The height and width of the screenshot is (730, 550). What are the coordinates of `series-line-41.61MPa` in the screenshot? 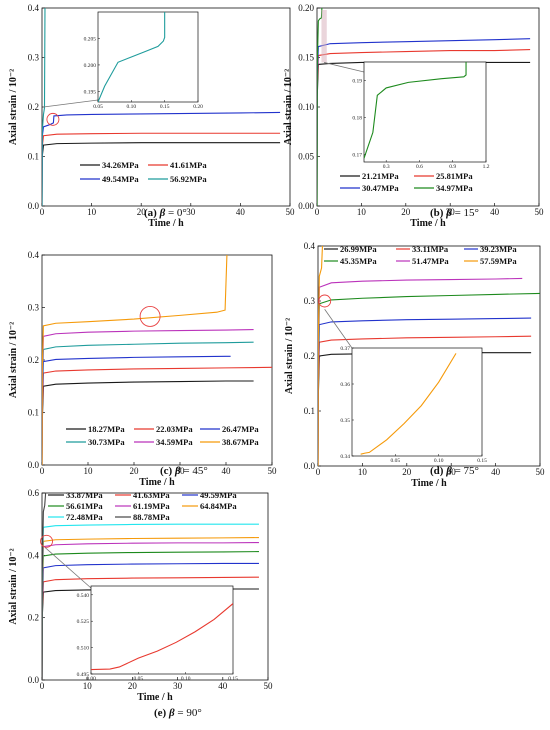 It's located at (161, 169).